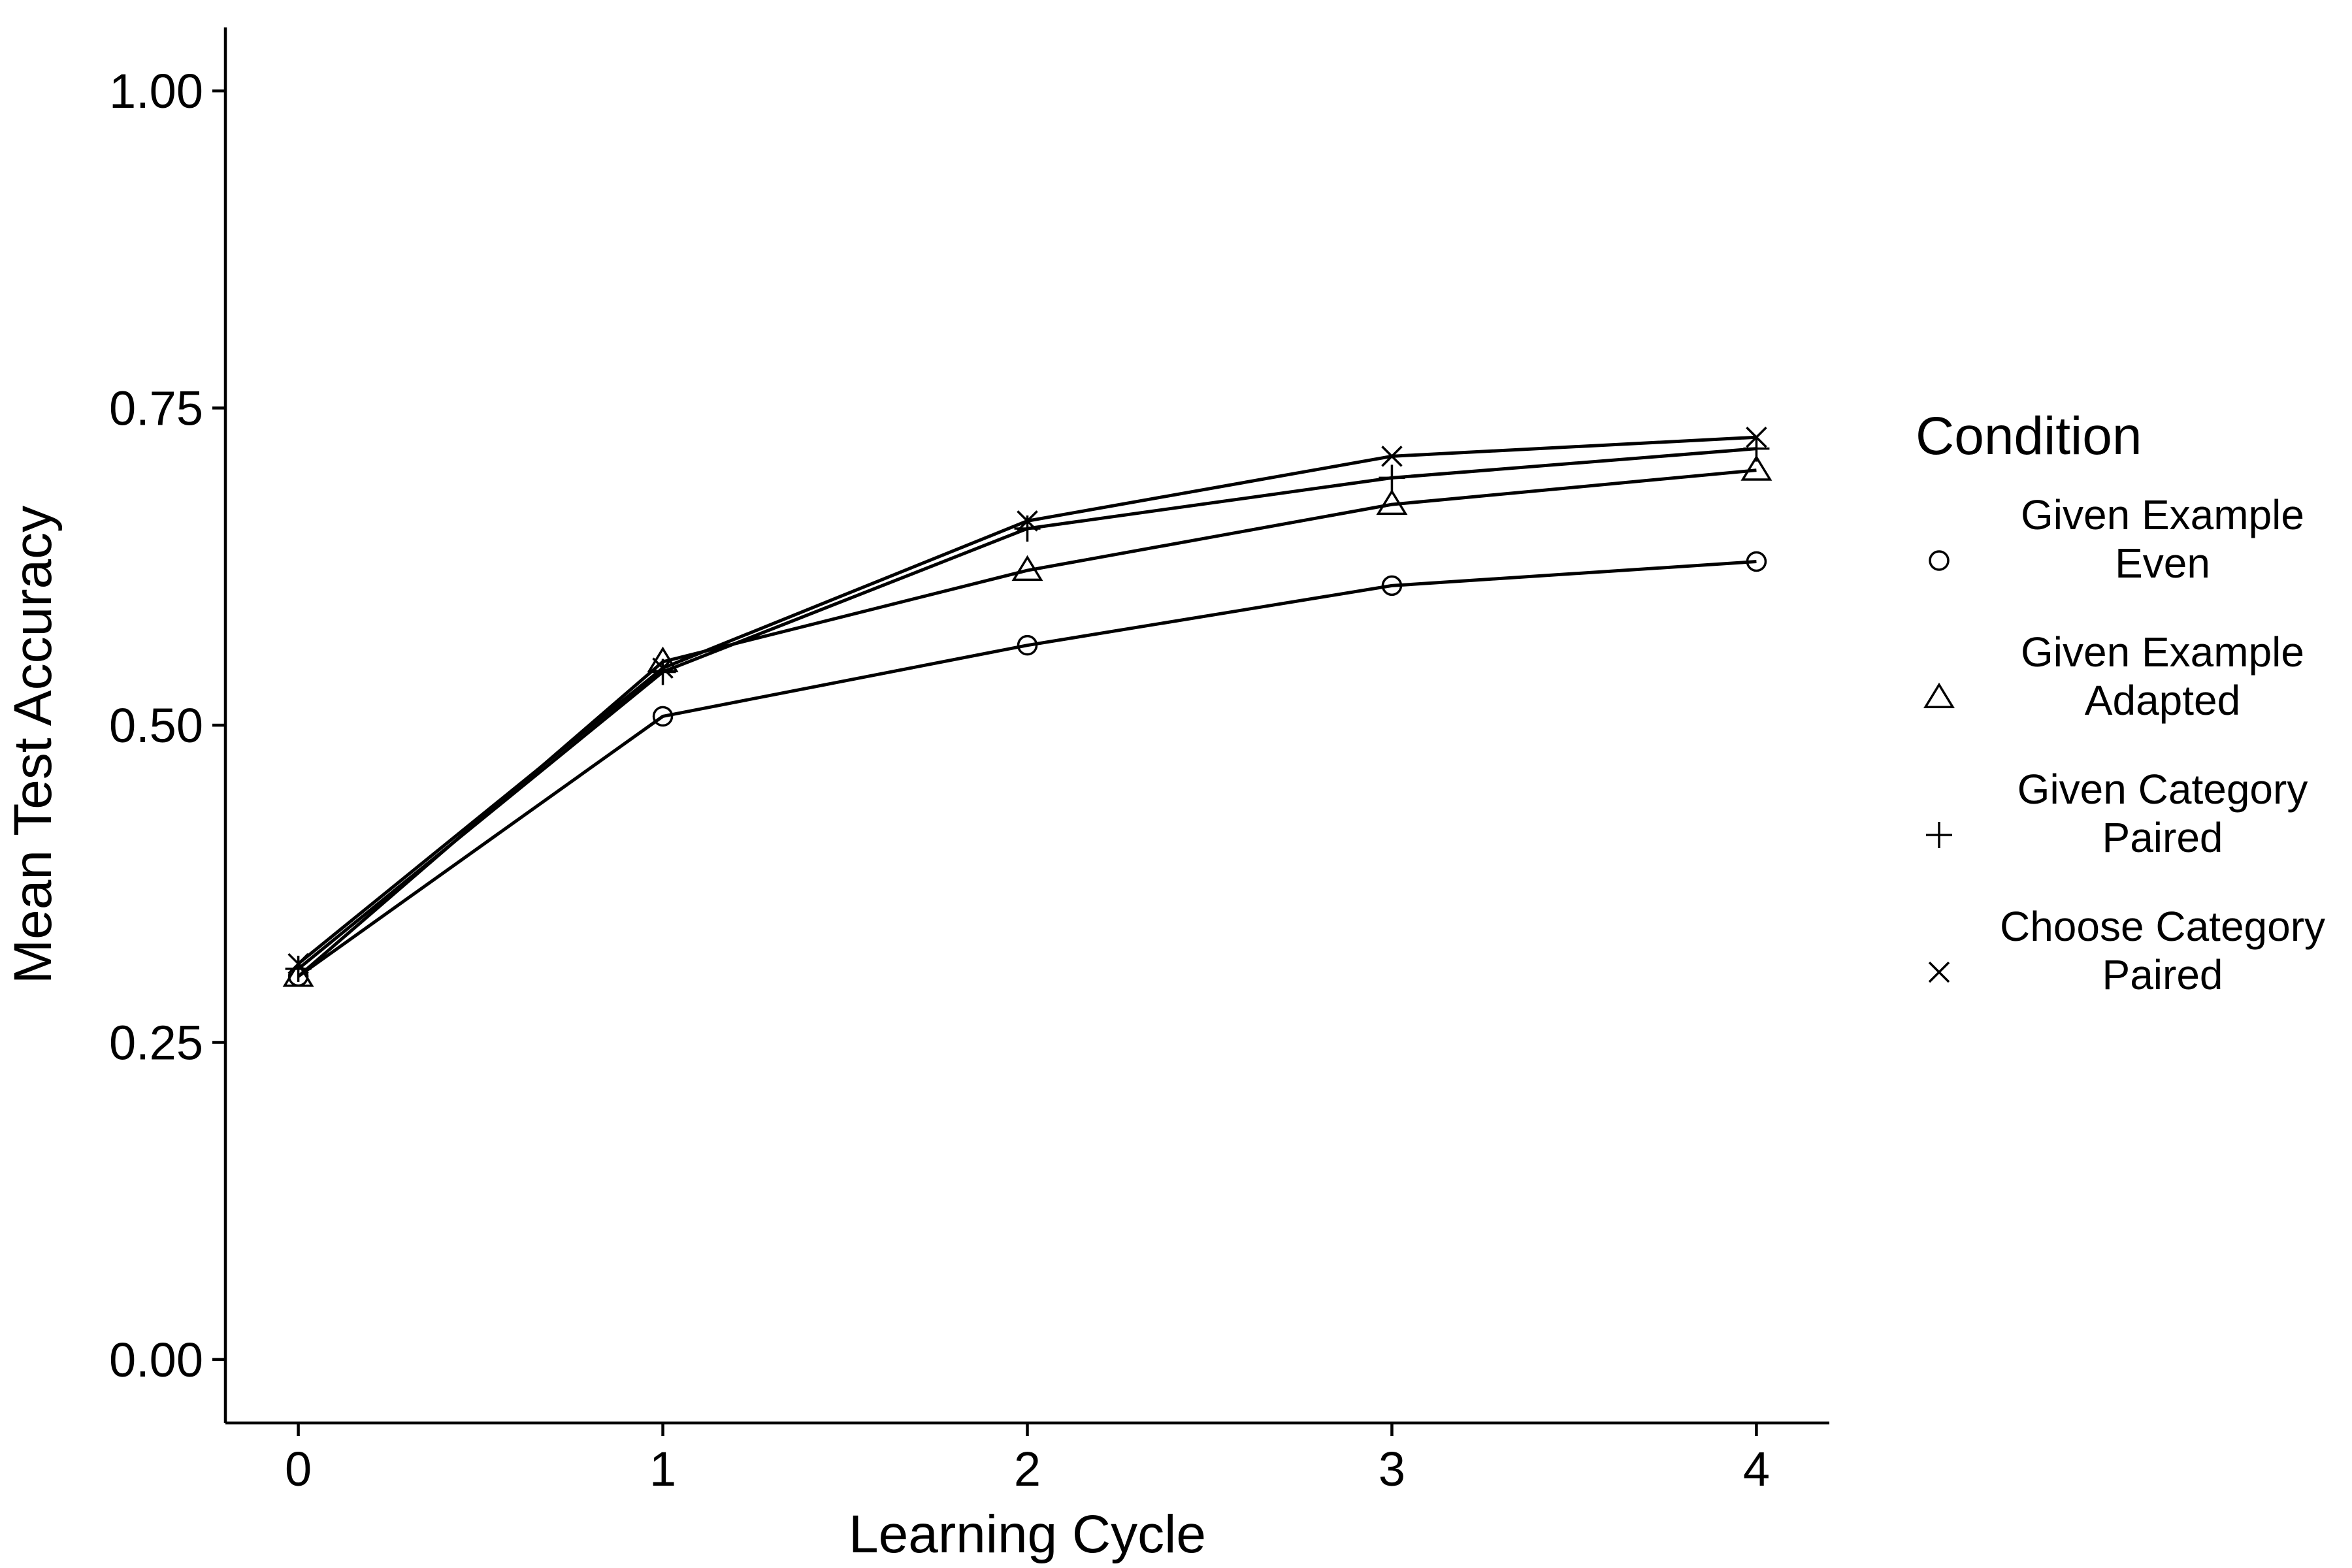 This screenshot has width=2352, height=1568. I want to click on y-axis-title: Mean Test Accuracy, so click(33, 745).